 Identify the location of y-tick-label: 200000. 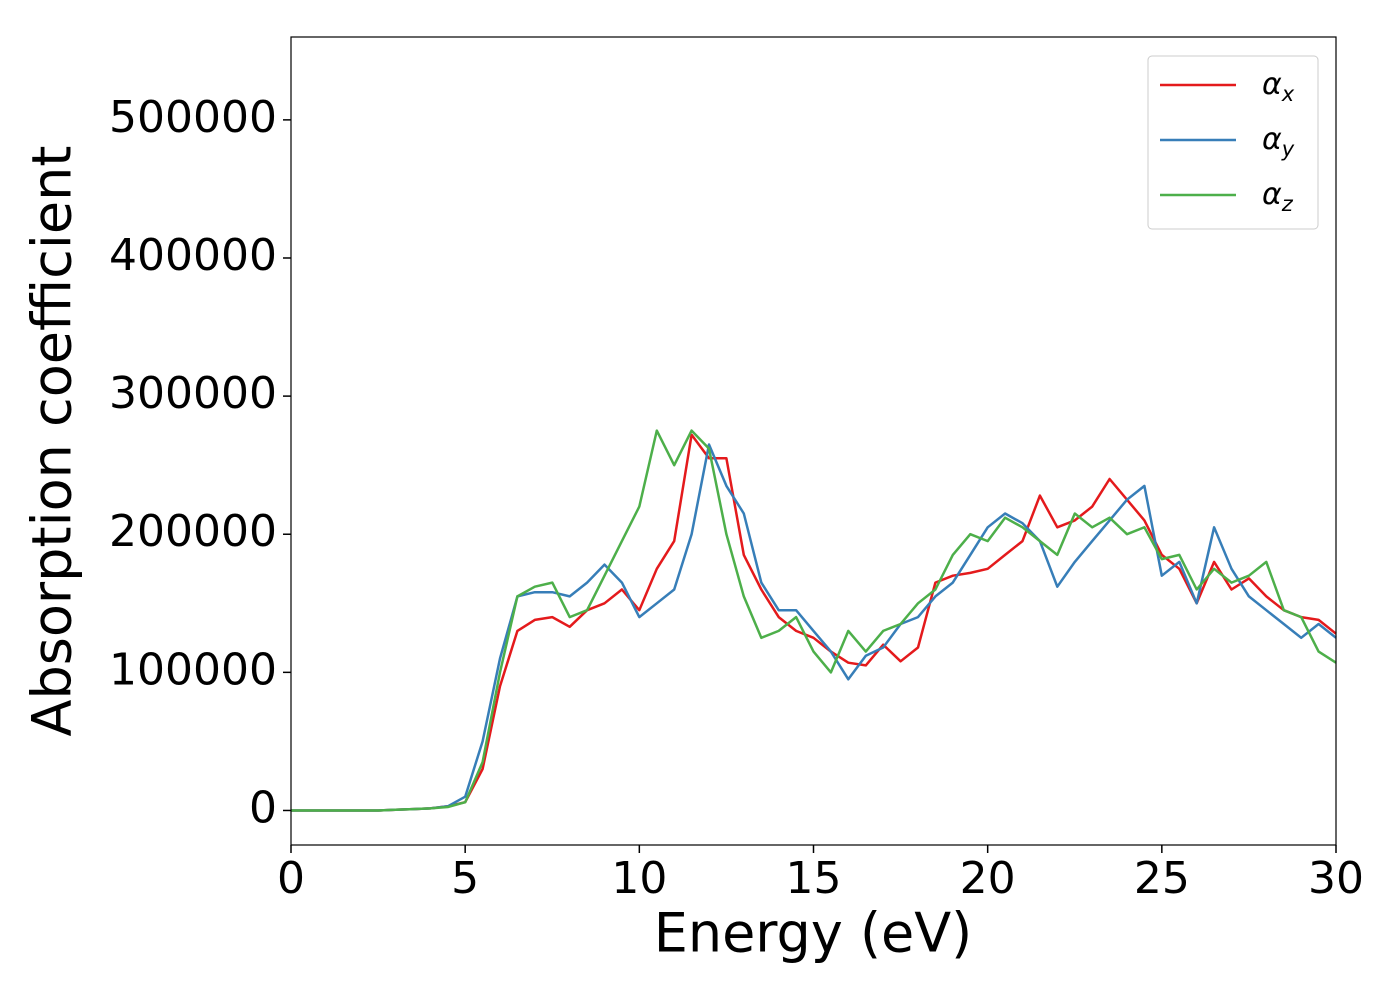
(193, 531).